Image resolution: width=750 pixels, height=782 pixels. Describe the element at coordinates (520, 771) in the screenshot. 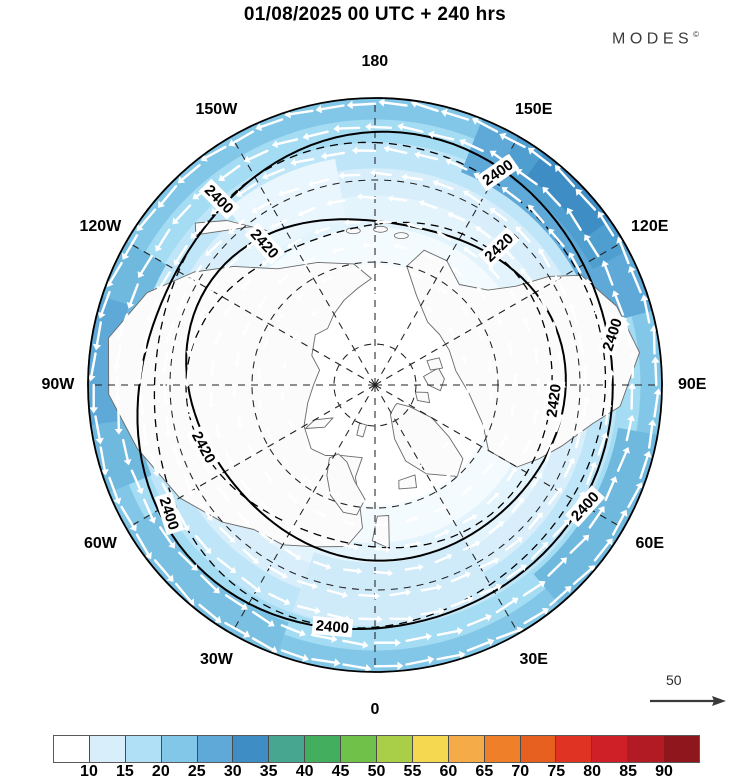

I see `colorbar-tick-label: 70` at that location.